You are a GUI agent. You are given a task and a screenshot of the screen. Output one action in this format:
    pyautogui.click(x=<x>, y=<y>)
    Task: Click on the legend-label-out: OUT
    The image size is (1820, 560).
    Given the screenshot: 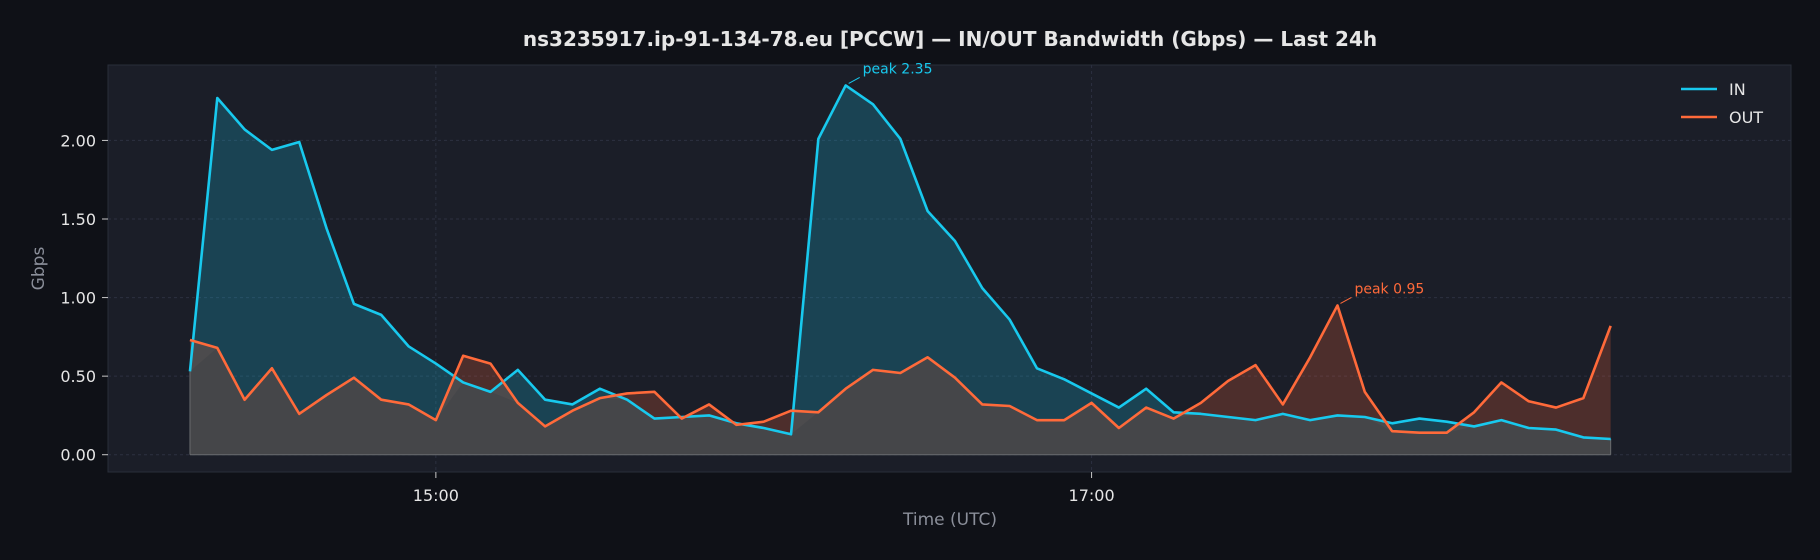 What is the action you would take?
    pyautogui.click(x=1746, y=117)
    